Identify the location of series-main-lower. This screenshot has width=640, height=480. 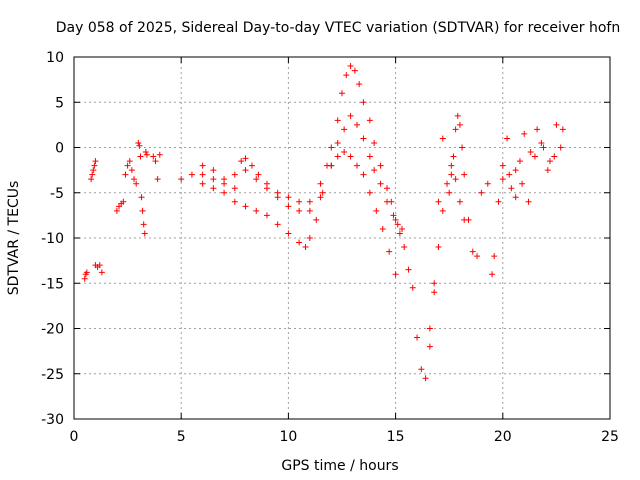
(299, 213).